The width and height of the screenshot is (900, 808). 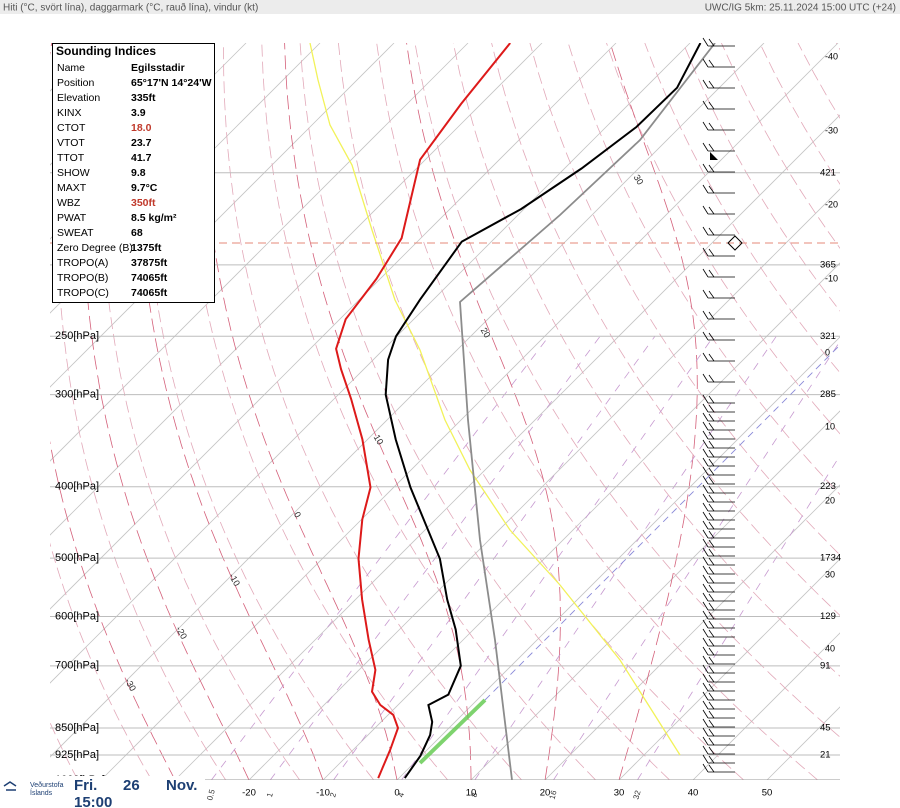 I want to click on logo-line: Veðurstofa, so click(x=47, y=785).